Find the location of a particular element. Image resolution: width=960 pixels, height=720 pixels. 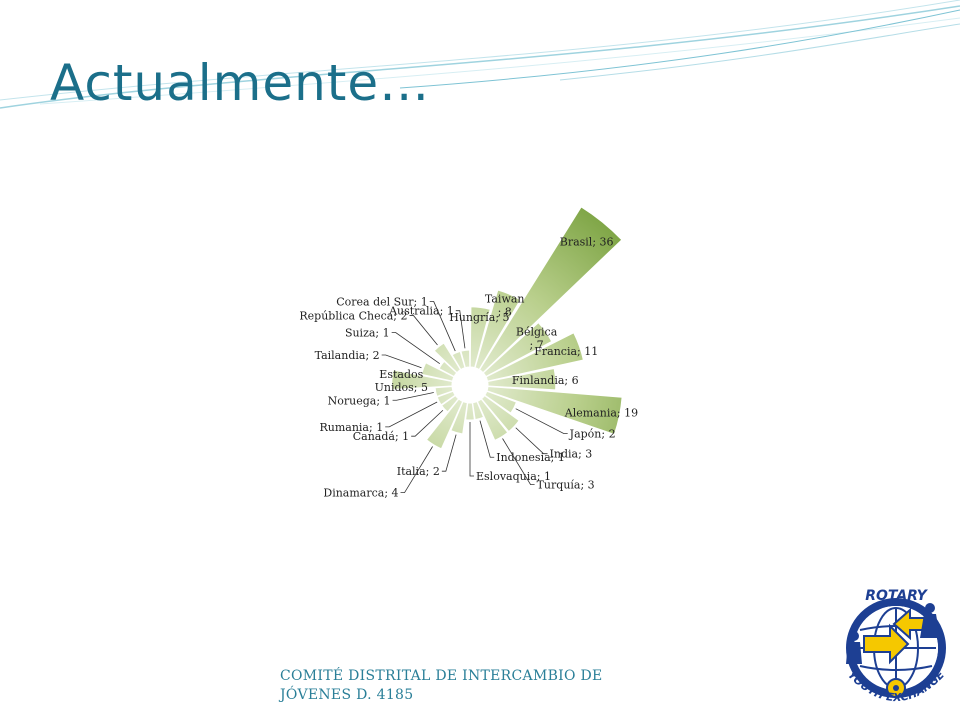

data-label-line: Tailandia; 2 is located at coordinates (347, 355).